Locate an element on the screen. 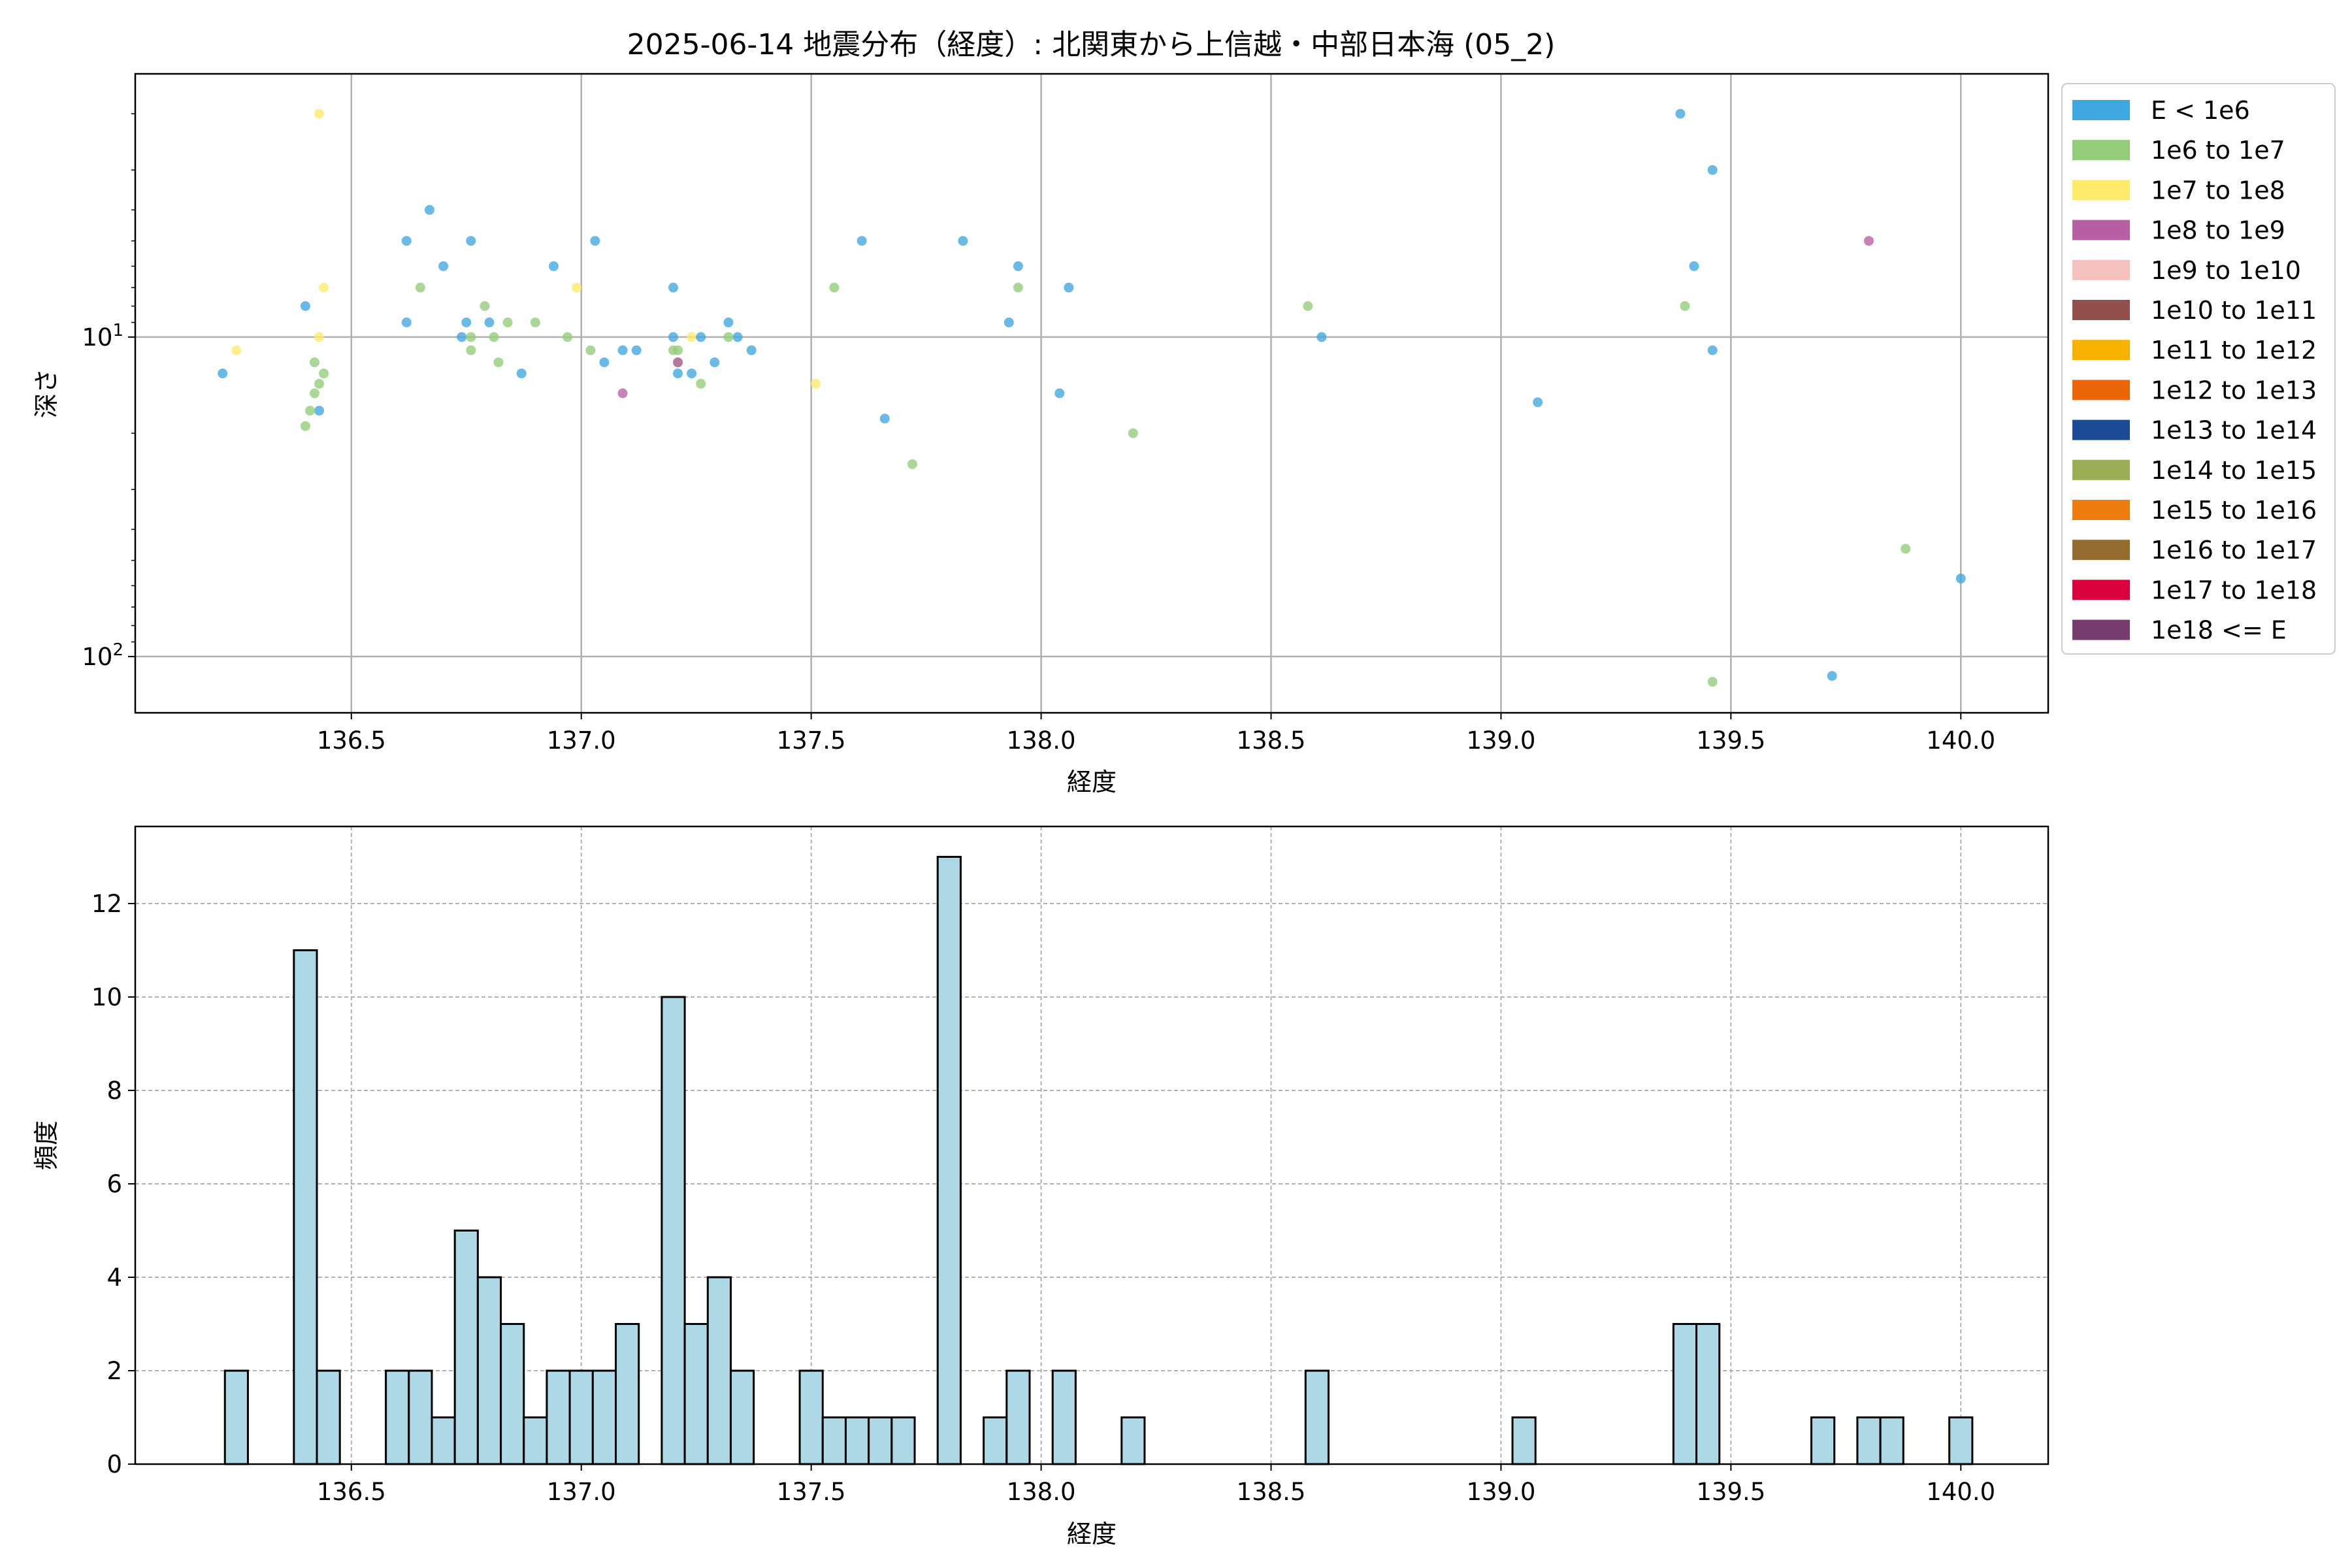 Image resolution: width=2352 pixels, height=1568 pixels. histogram-y-label: 頻度 is located at coordinates (46, 1145).